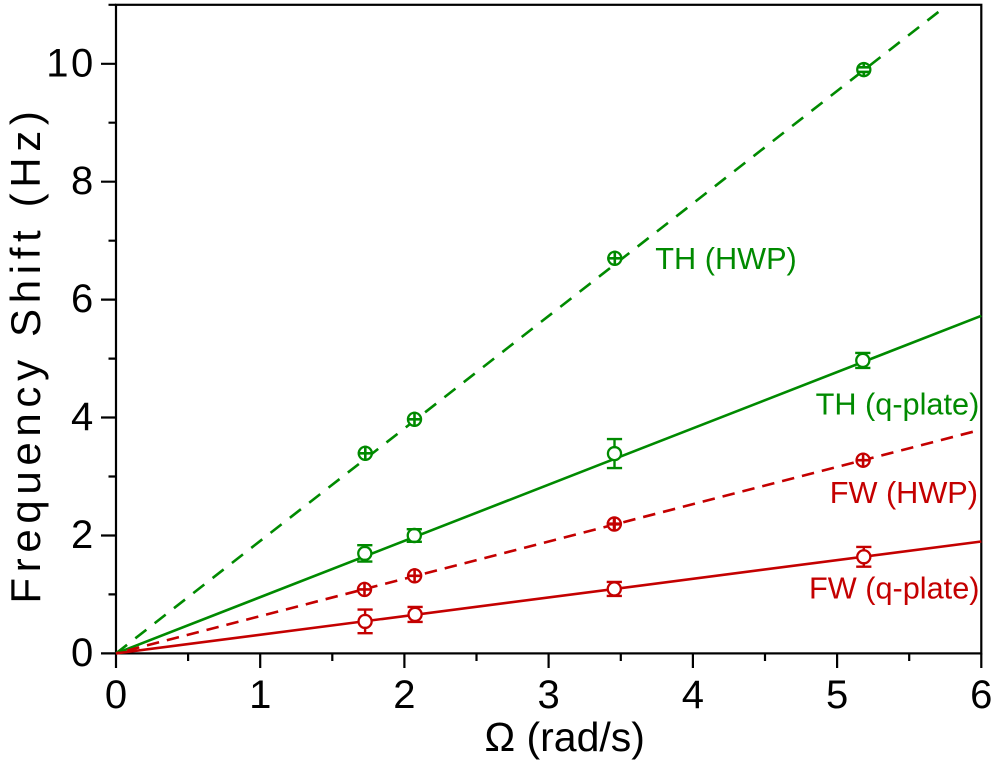 This screenshot has height=768, width=1004. What do you see at coordinates (25, 354) in the screenshot?
I see `svg-text: Frequency Shift (Hz)` at bounding box center [25, 354].